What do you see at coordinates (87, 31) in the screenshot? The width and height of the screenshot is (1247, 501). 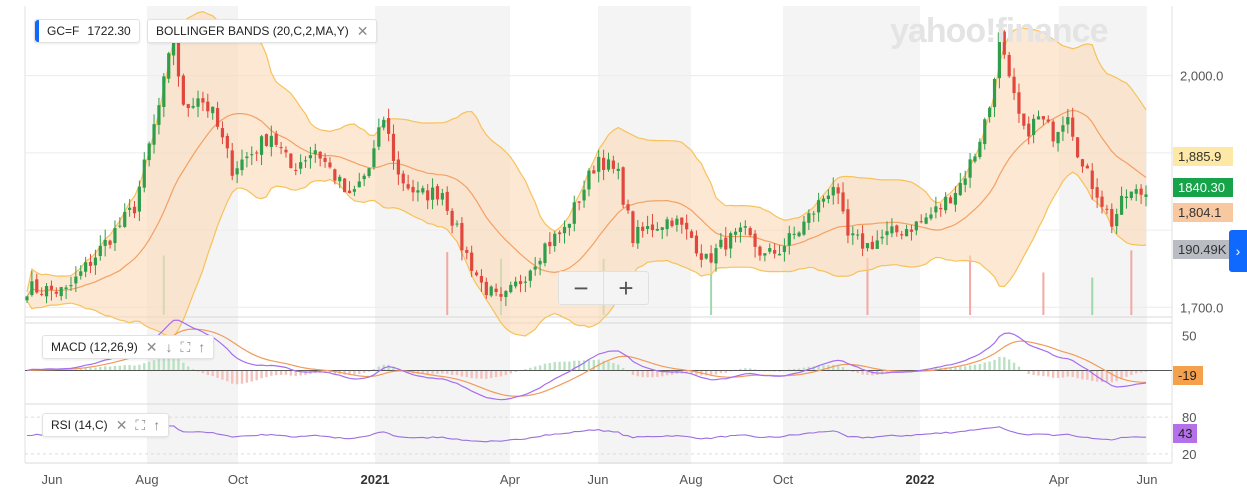 I see `symbol-chip: GC=F 1722.30` at bounding box center [87, 31].